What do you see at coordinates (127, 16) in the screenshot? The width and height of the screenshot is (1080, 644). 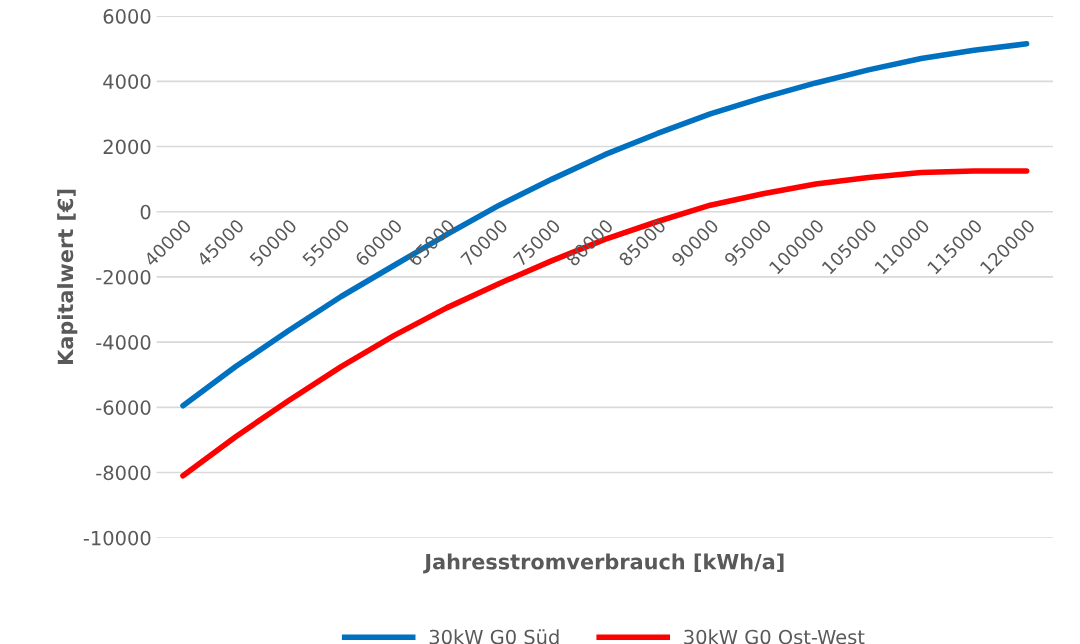 I see `y-tick-label: 6000` at bounding box center [127, 16].